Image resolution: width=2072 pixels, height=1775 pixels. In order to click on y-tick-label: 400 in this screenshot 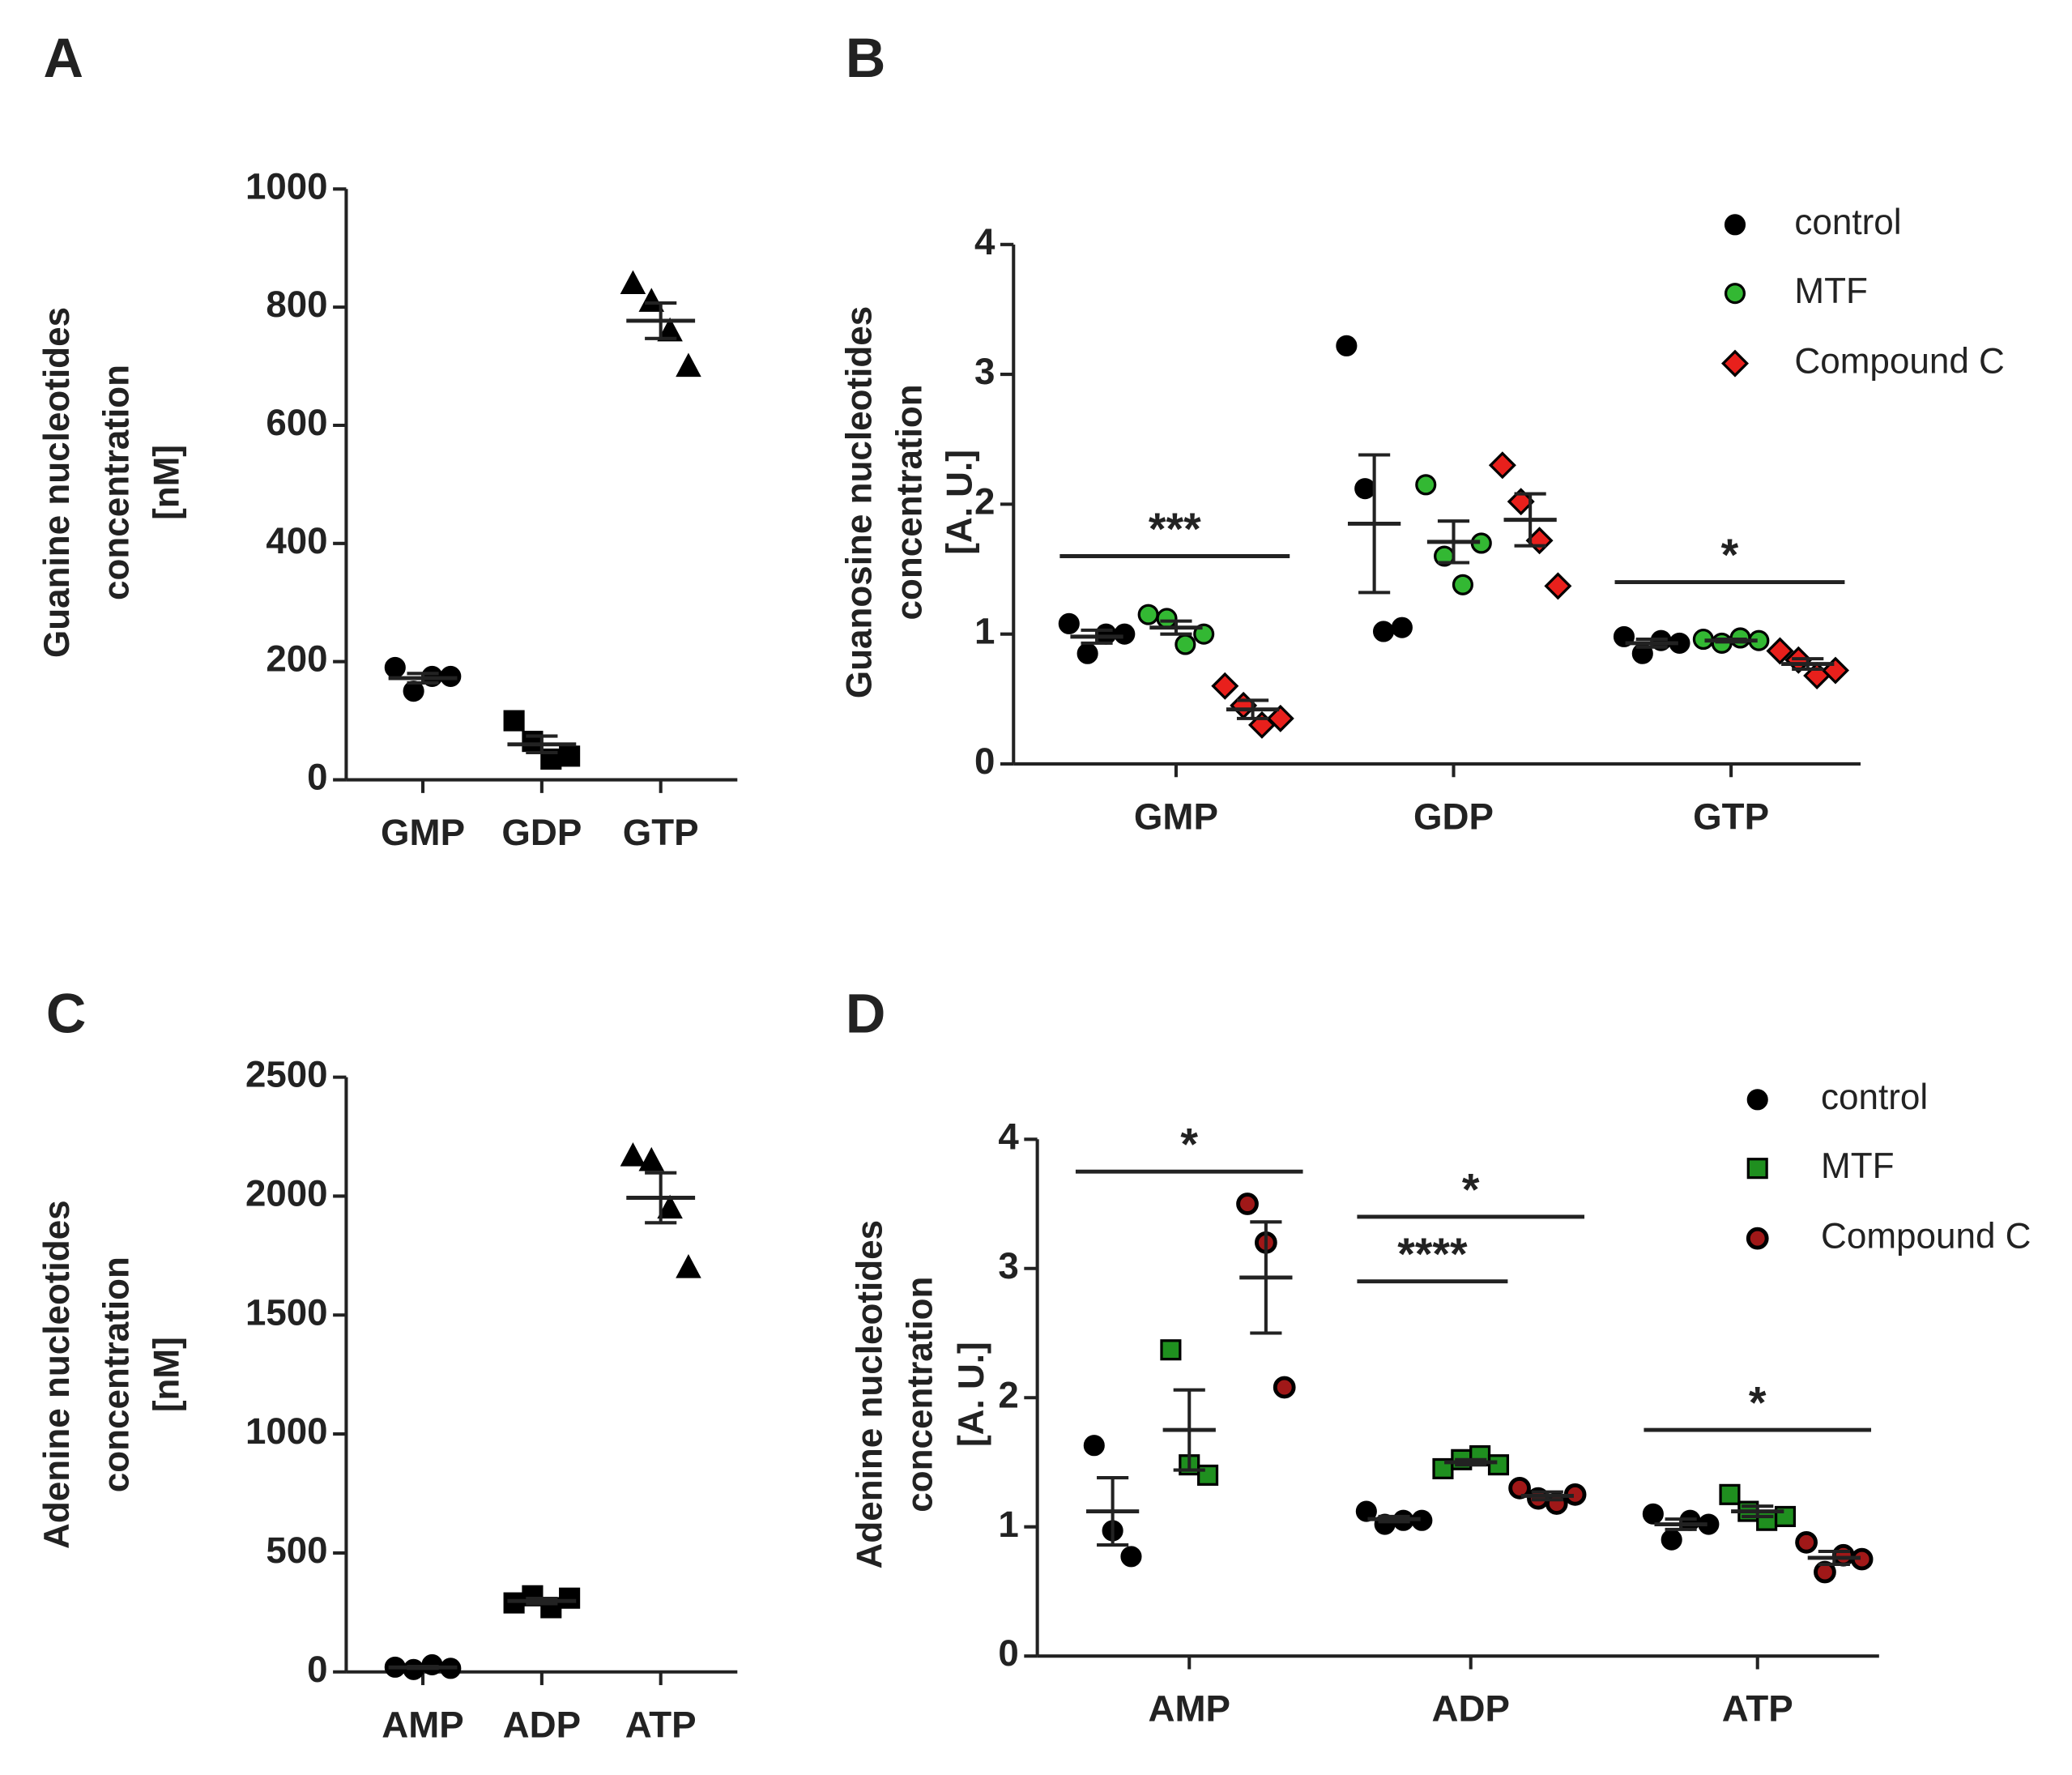, I will do `click(296, 540)`.